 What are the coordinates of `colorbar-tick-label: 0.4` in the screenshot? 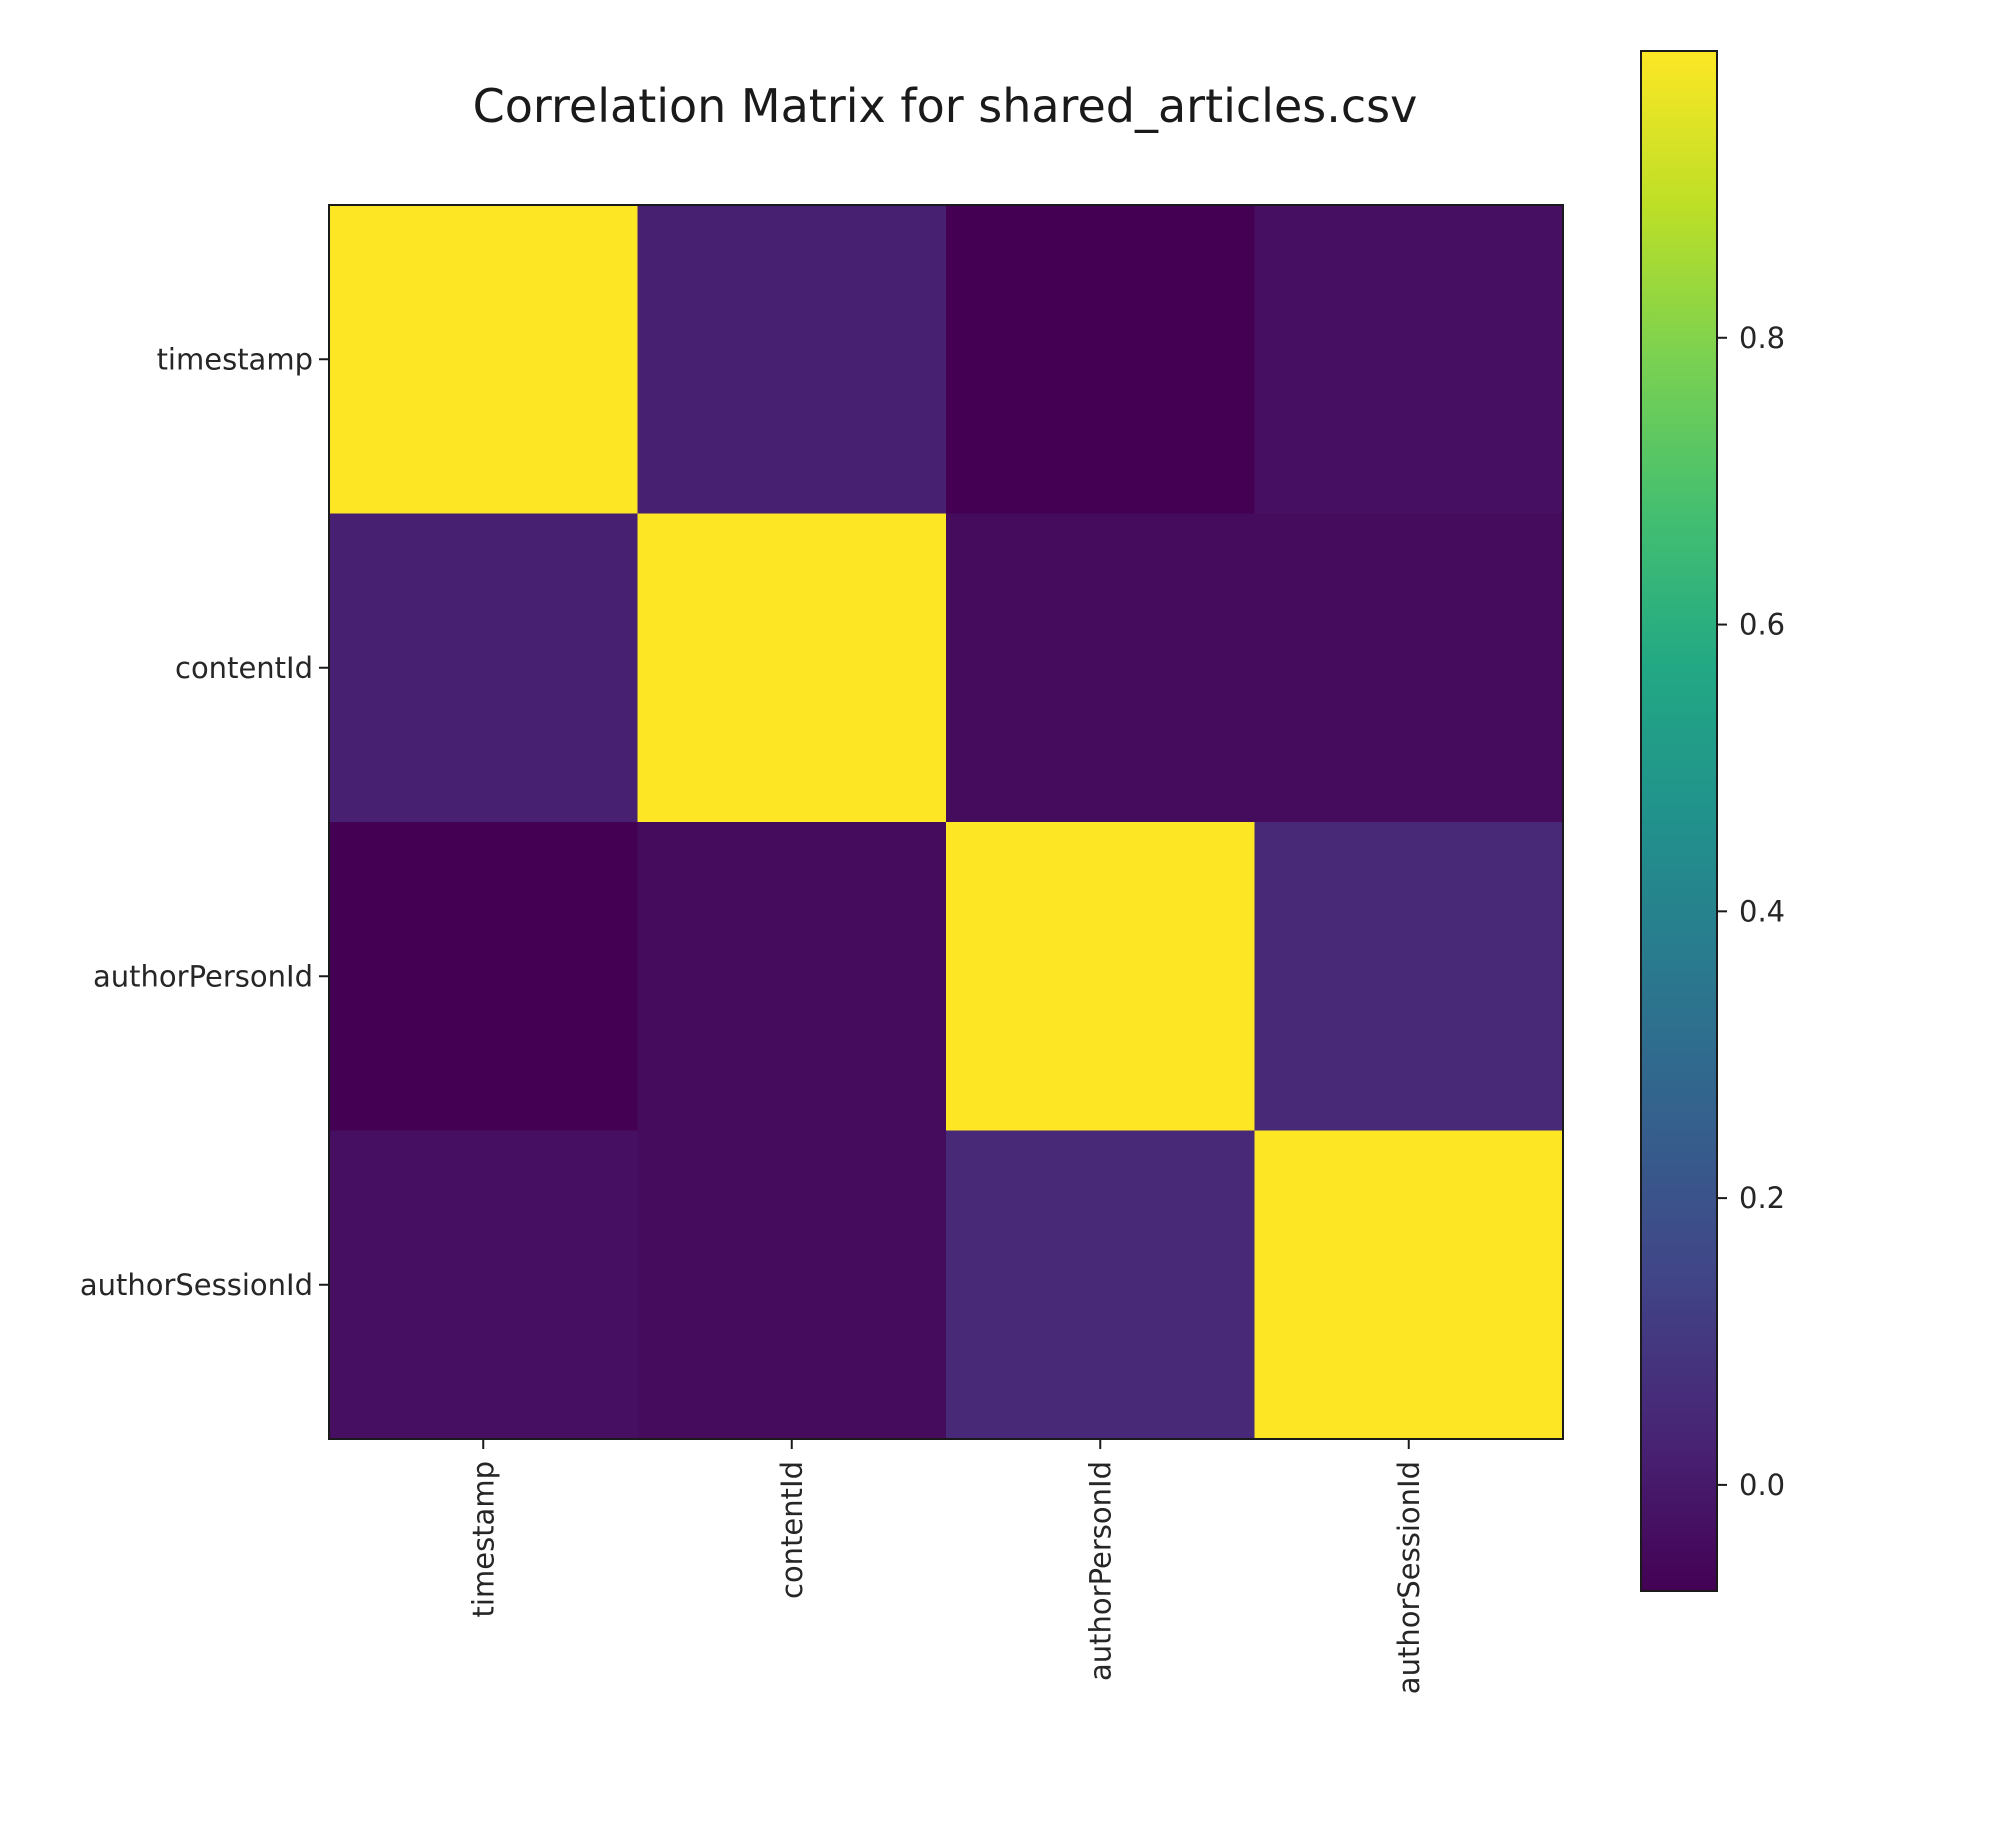 It's located at (1762, 911).